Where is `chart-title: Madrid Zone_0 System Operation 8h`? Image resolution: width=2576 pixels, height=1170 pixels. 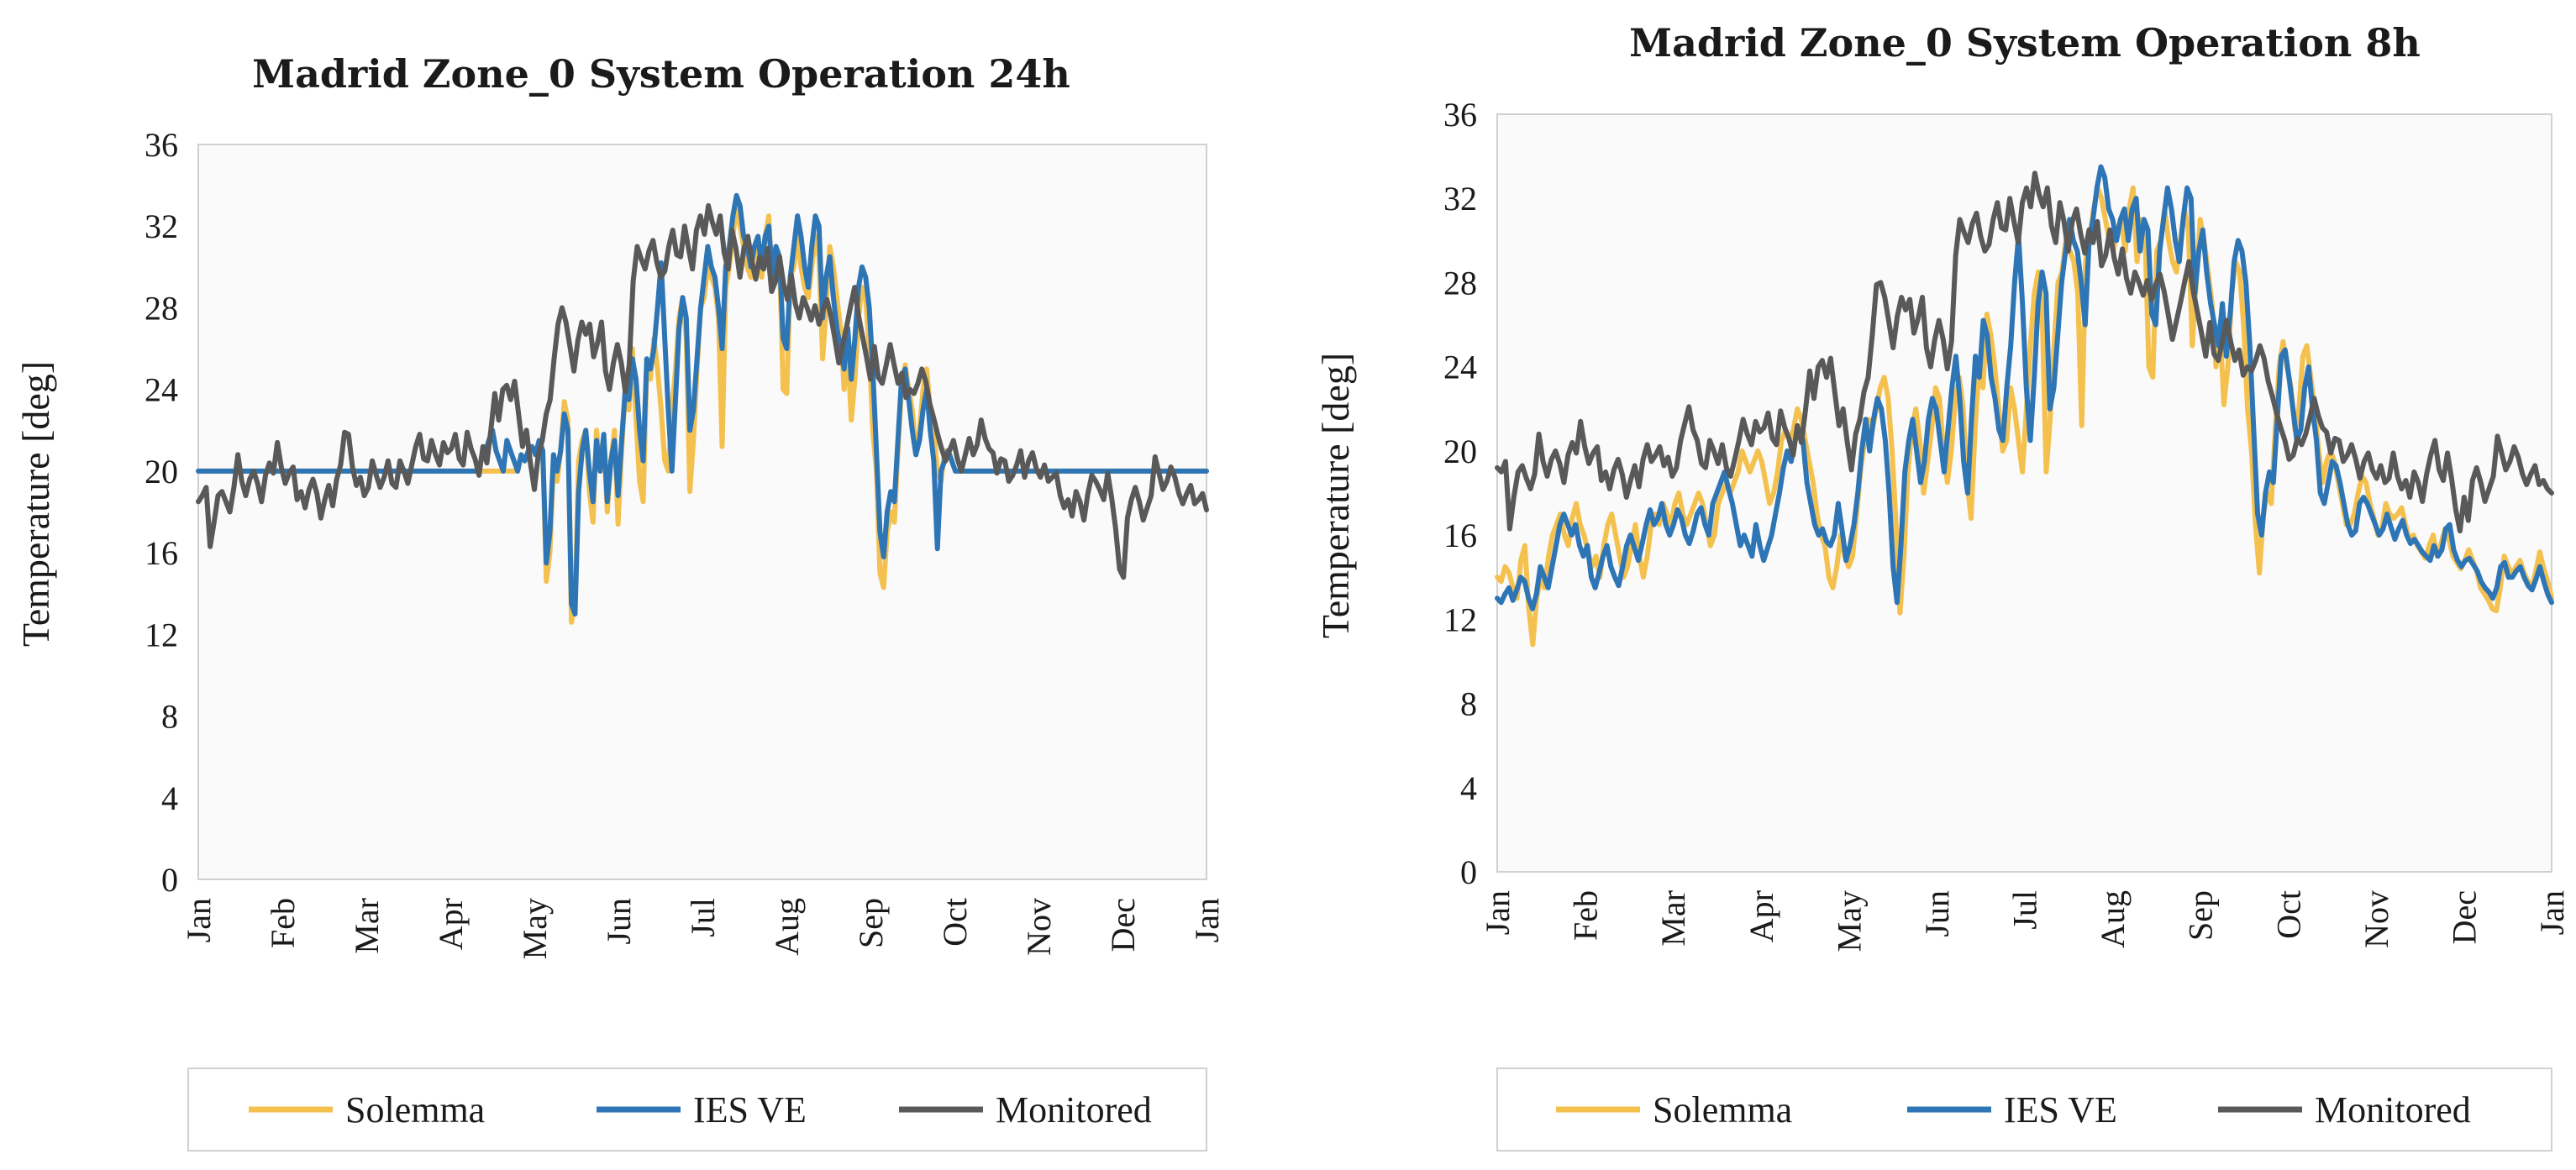
chart-title: Madrid Zone_0 System Operation 8h is located at coordinates (2025, 43).